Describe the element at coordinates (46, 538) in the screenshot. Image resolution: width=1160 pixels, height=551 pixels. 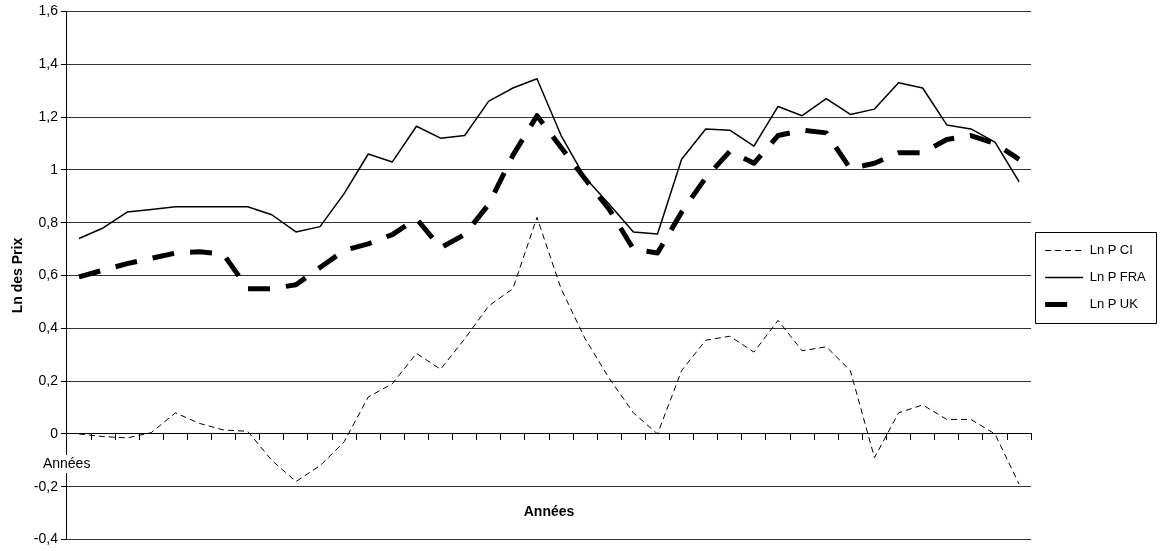
I see `y-tick-label: -0,4` at that location.